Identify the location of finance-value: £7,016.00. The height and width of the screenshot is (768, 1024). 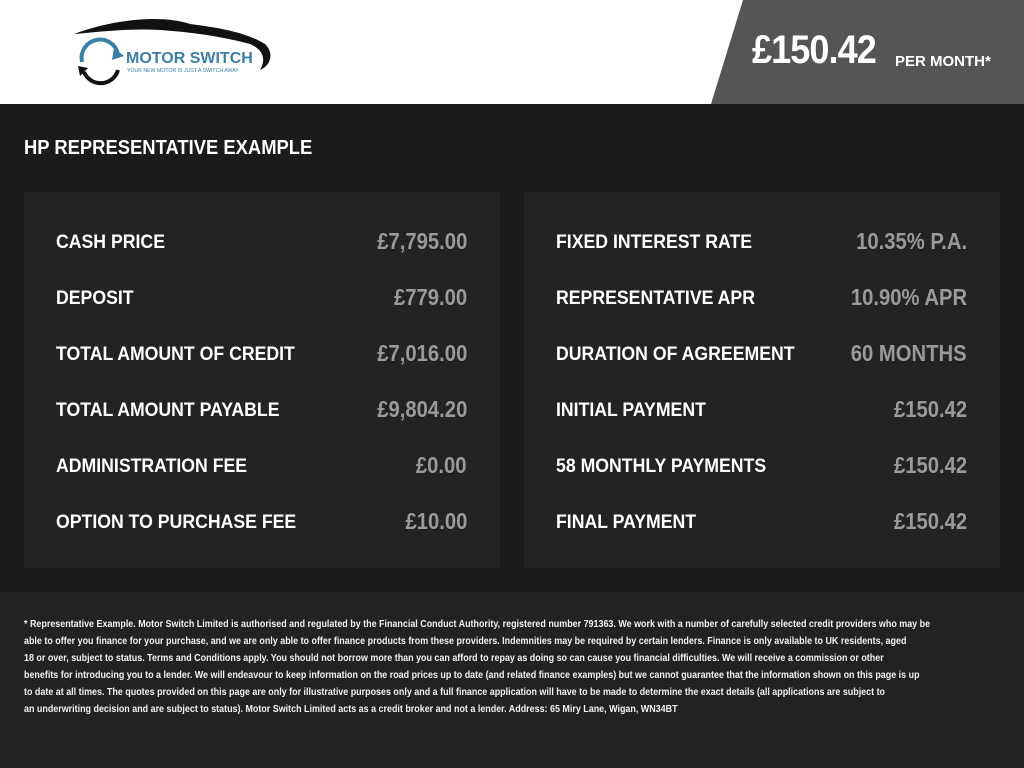
(421, 353).